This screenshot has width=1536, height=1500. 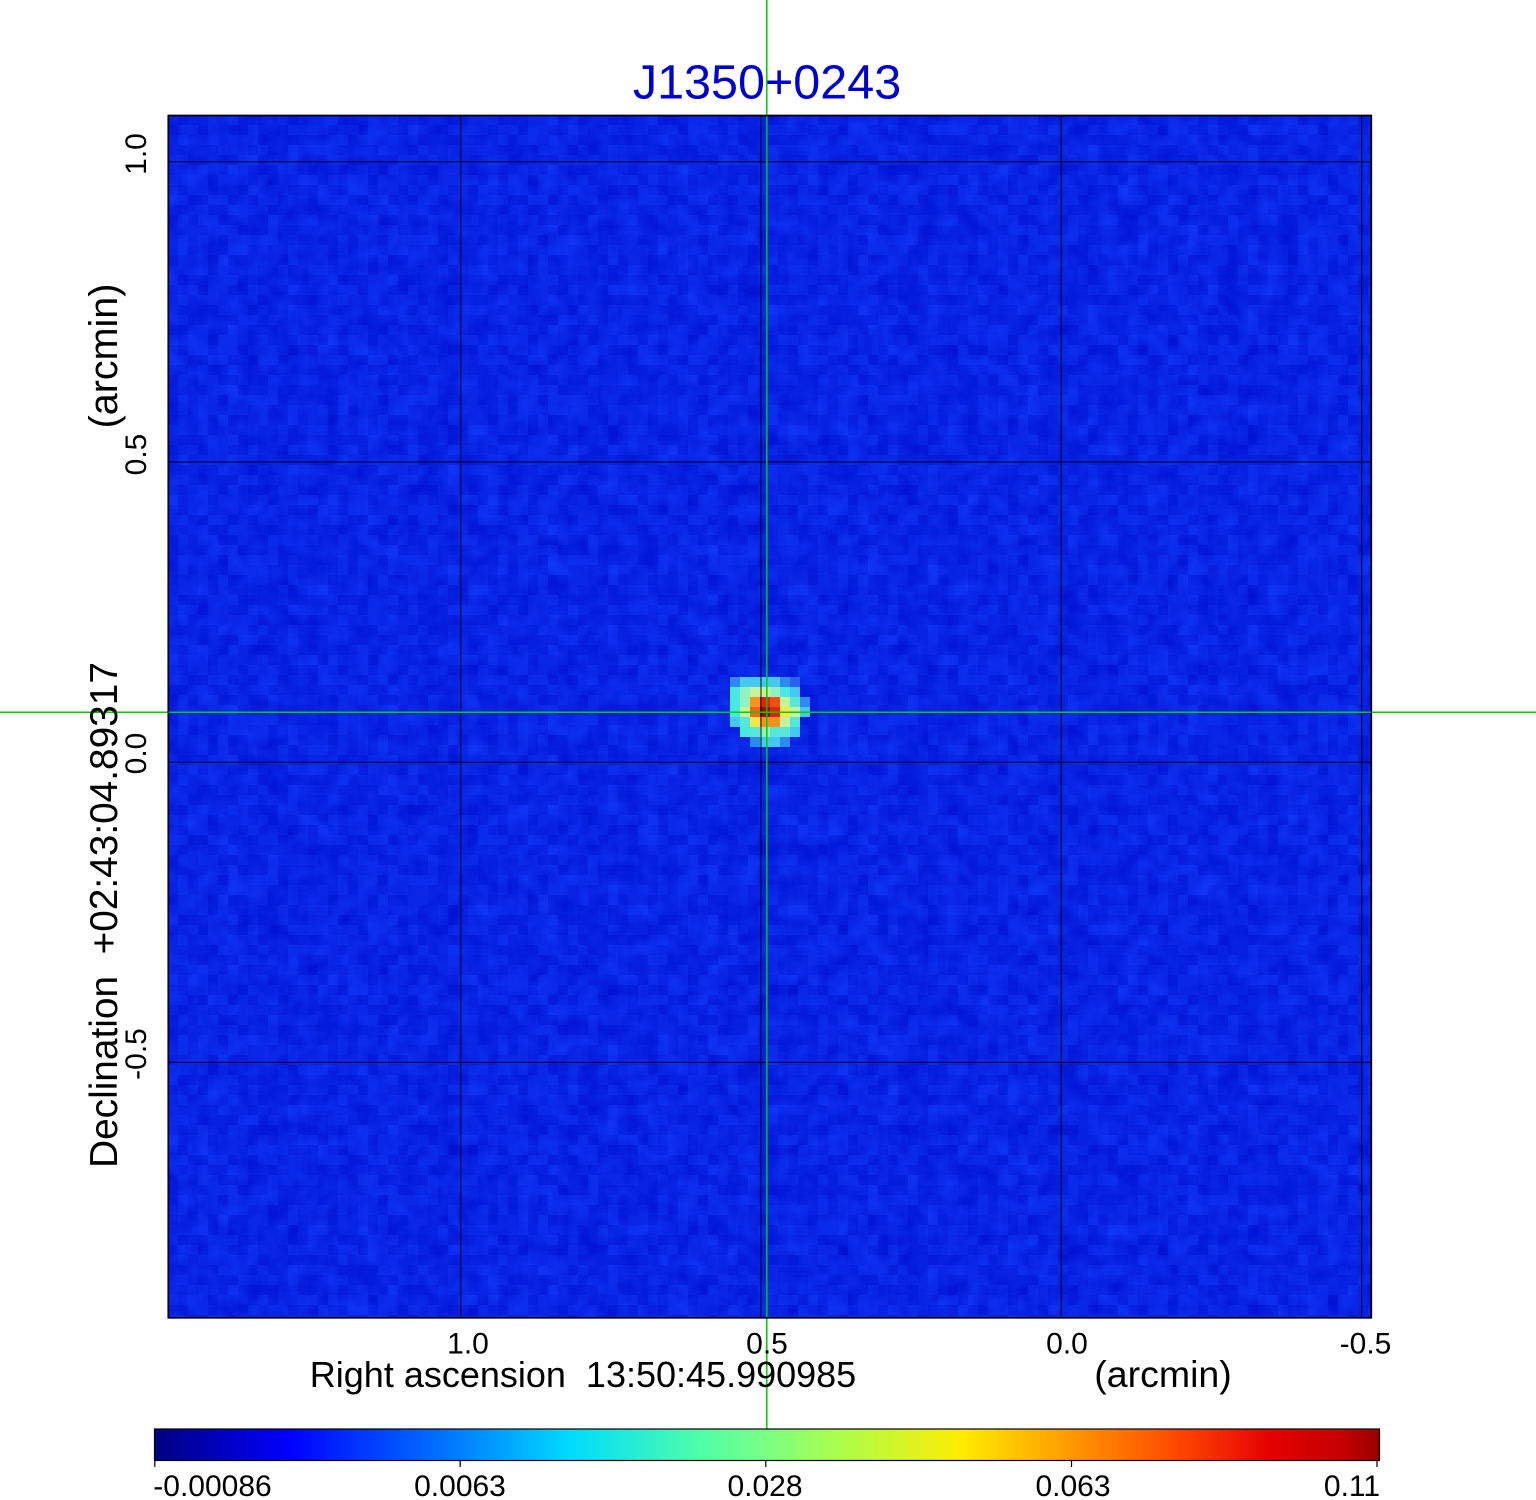 What do you see at coordinates (1072, 1485) in the screenshot?
I see `svg-text: 0.063` at bounding box center [1072, 1485].